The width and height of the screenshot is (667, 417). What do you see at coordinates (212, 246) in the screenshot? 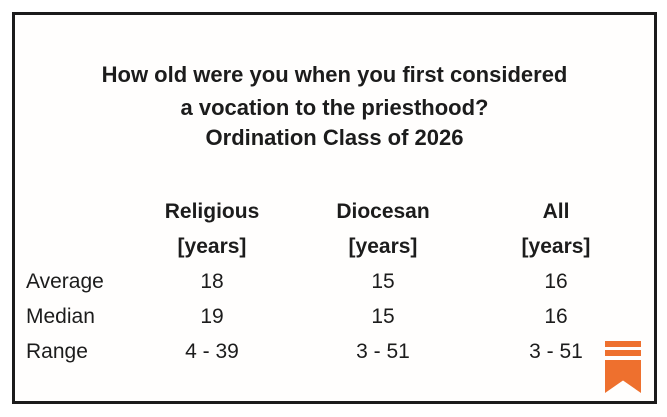
I see `column-unit-religious: [years]` at bounding box center [212, 246].